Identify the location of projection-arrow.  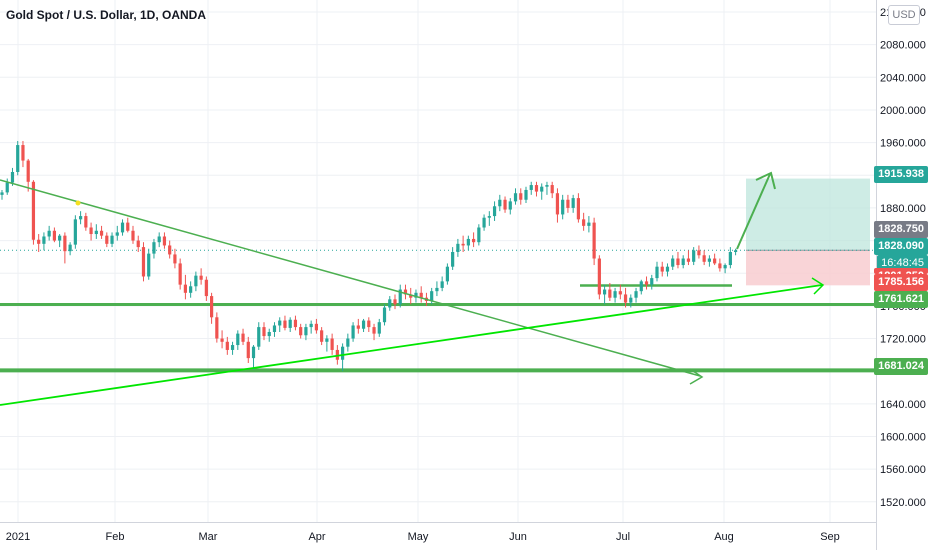
(753, 211).